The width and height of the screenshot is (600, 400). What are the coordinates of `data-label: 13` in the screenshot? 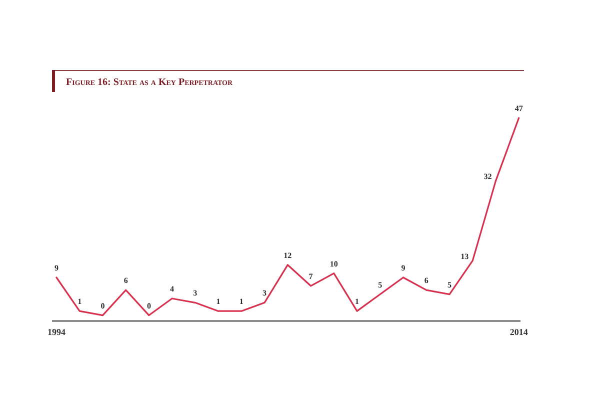 It's located at (464, 256).